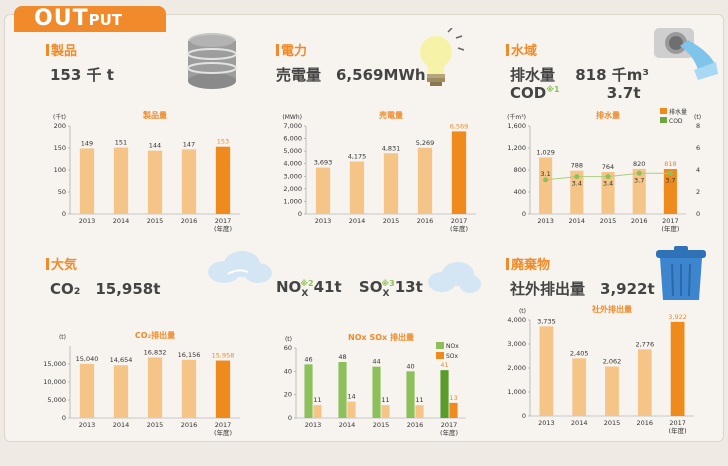 This screenshot has height=466, width=728. Describe the element at coordinates (545, 152) in the screenshot. I see `data-label: 1,029` at that location.